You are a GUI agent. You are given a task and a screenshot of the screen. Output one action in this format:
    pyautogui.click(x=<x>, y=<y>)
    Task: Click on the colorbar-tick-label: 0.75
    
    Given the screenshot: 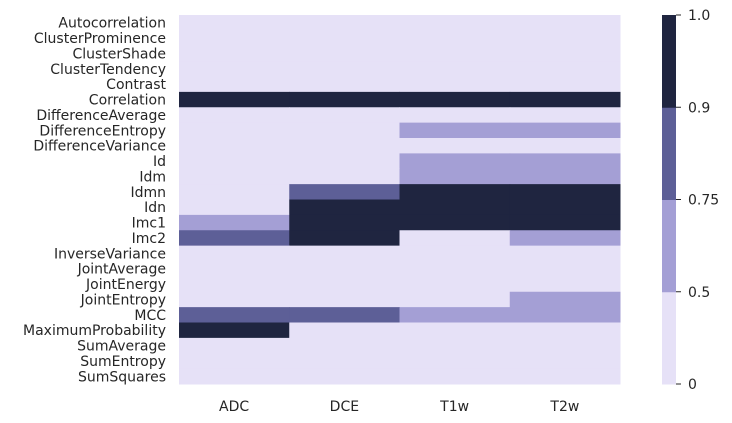 What is the action you would take?
    pyautogui.click(x=703, y=201)
    